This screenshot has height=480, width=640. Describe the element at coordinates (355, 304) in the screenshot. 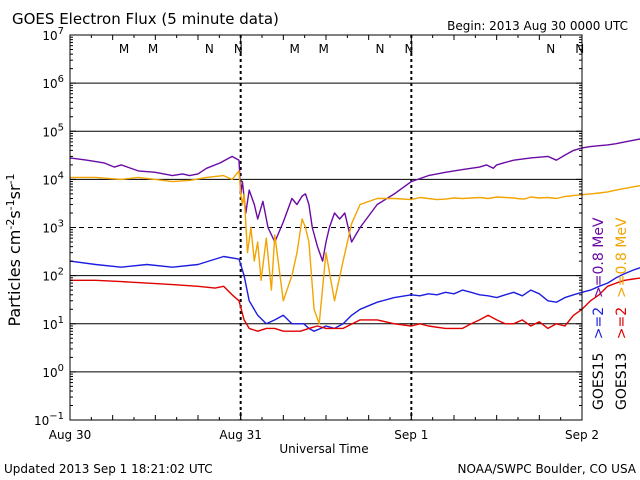

I see `series-goes13-2-mev` at that location.